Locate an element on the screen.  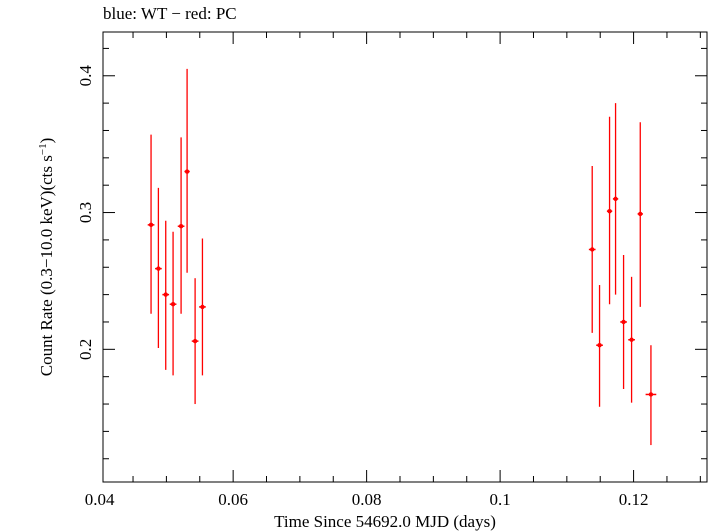
chart-title: blue: WT − red: PC is located at coordinates (170, 13).